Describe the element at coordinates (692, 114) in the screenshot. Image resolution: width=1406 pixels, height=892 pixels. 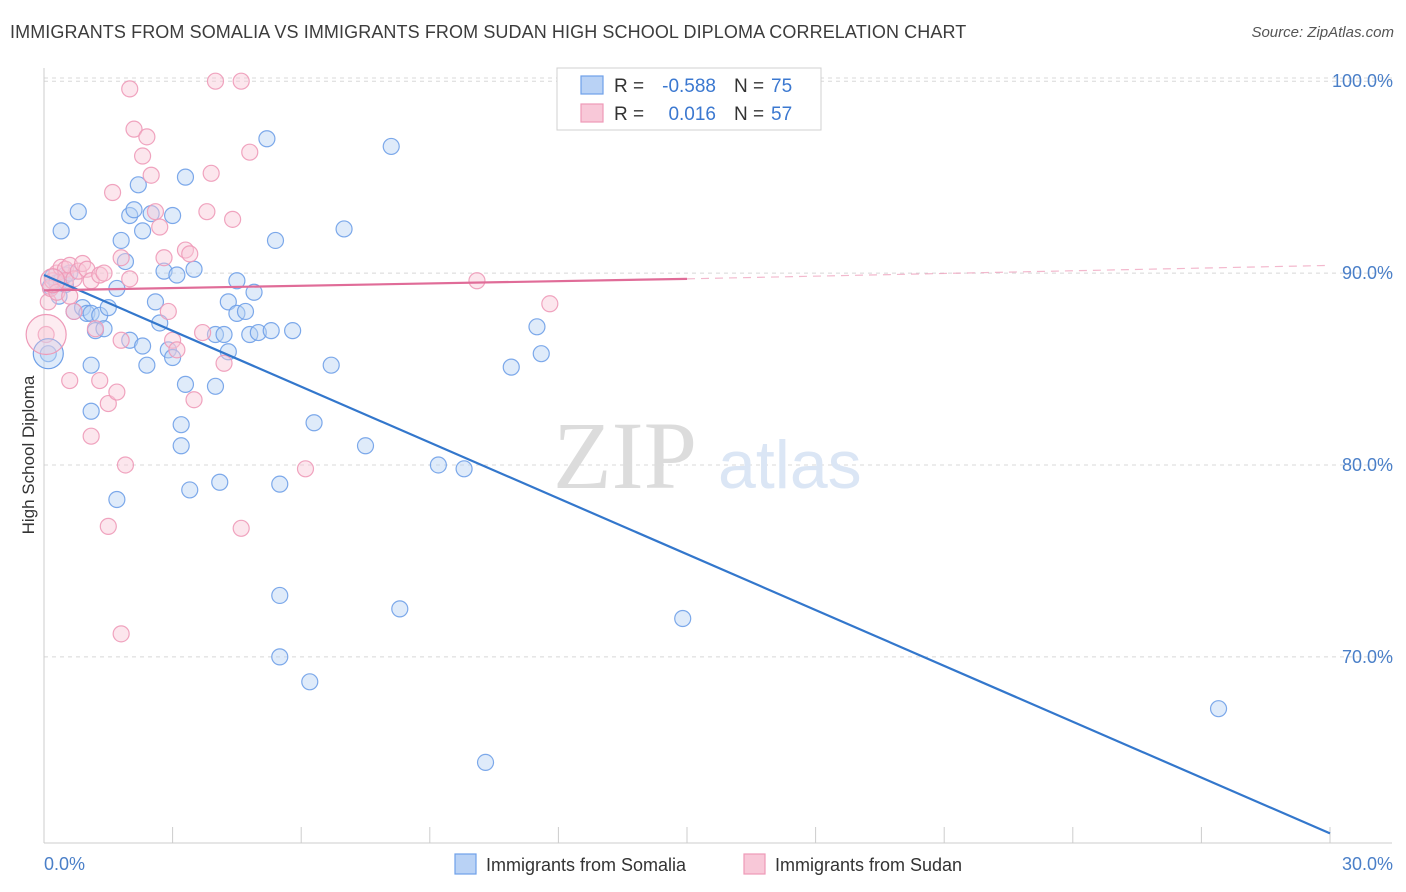
I see `legend-r-value-sudan: 0.016` at that location.